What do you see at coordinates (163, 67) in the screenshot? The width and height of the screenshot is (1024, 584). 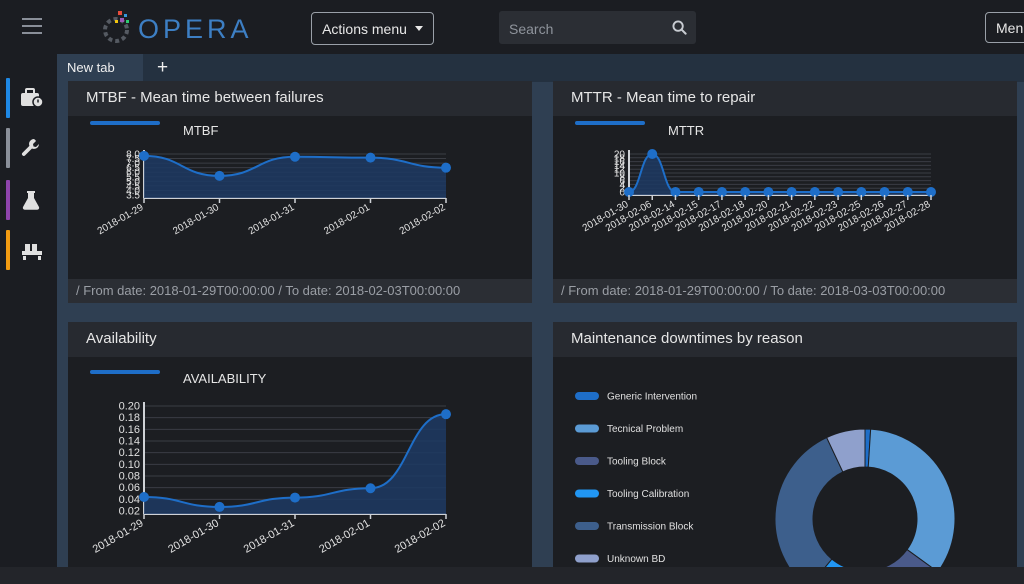 I see `add-tab-icon: +` at bounding box center [163, 67].